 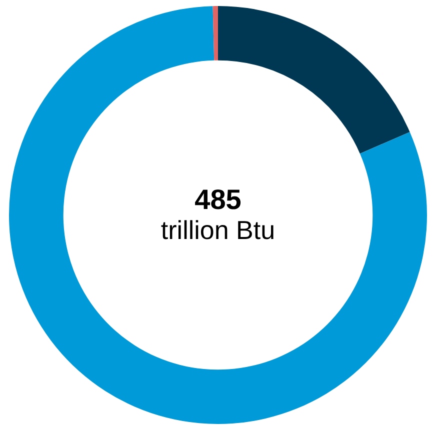 I want to click on text: 485, so click(x=218, y=200).